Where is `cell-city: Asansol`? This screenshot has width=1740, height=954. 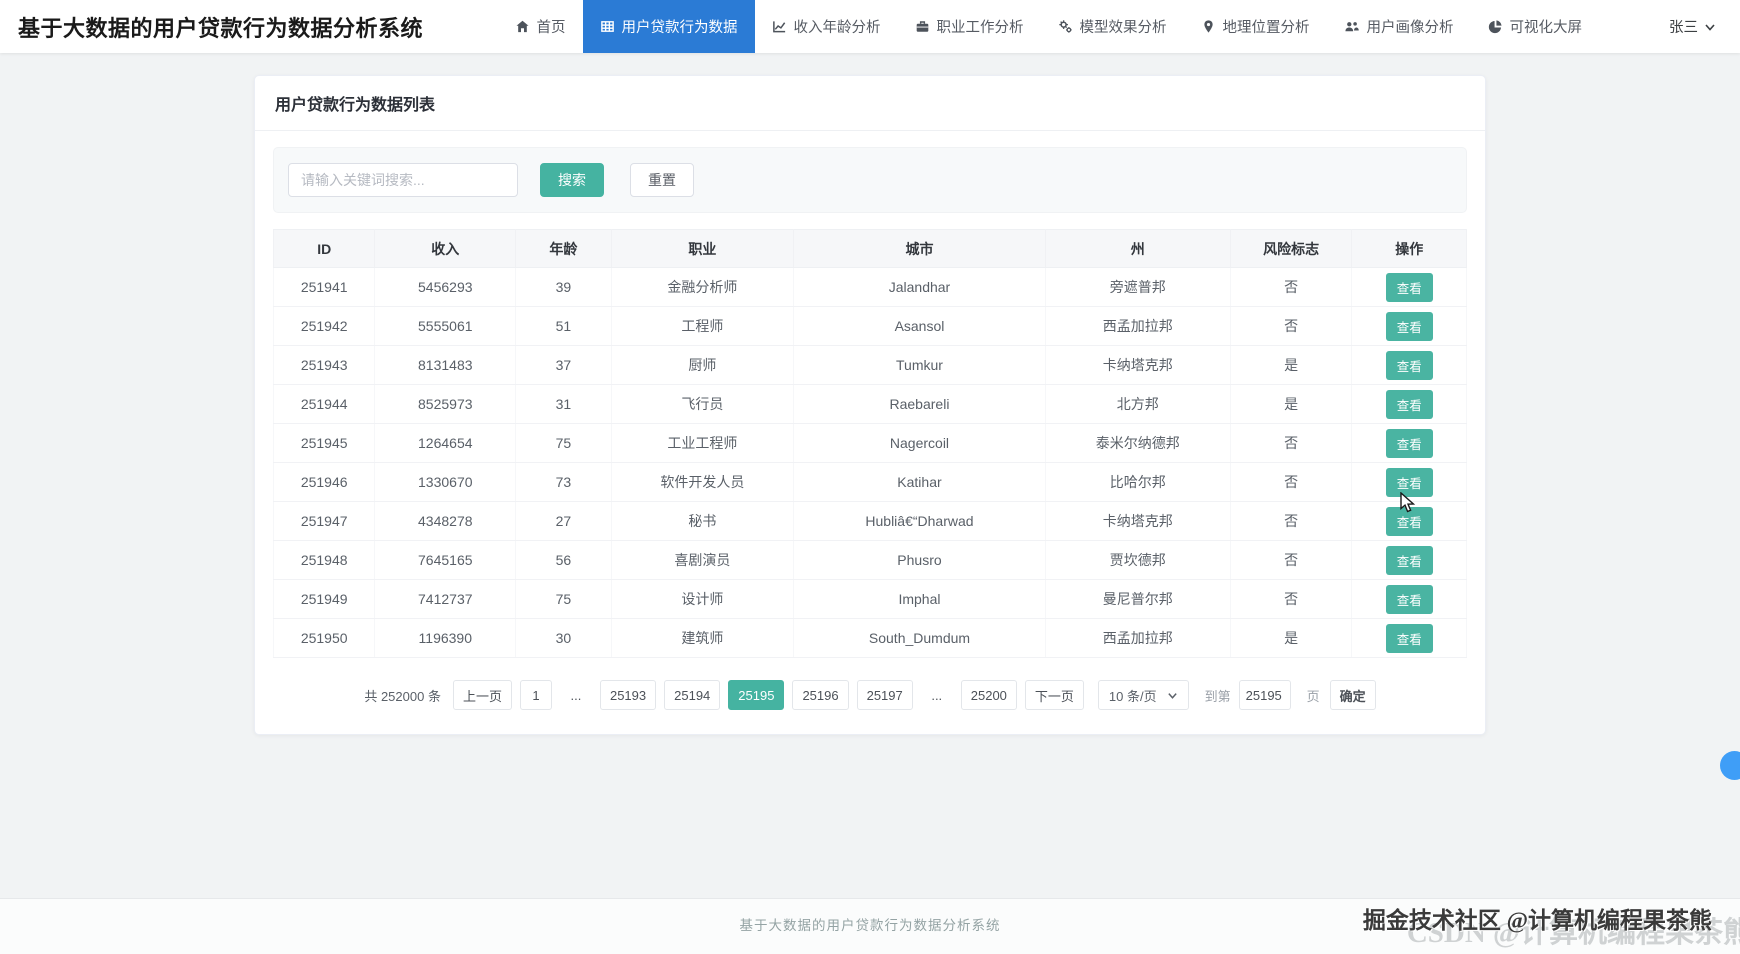 cell-city: Asansol is located at coordinates (919, 326).